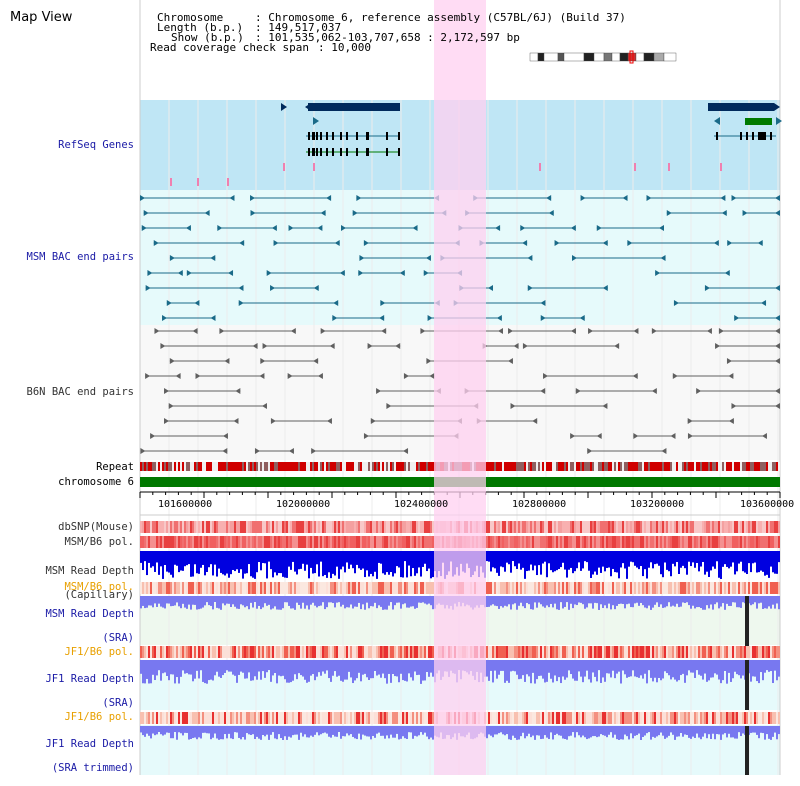 The width and height of the screenshot is (800, 786). I want to click on track-label-msm-depth-capillary: MSM Read Depth (Capillary), so click(77, 583).